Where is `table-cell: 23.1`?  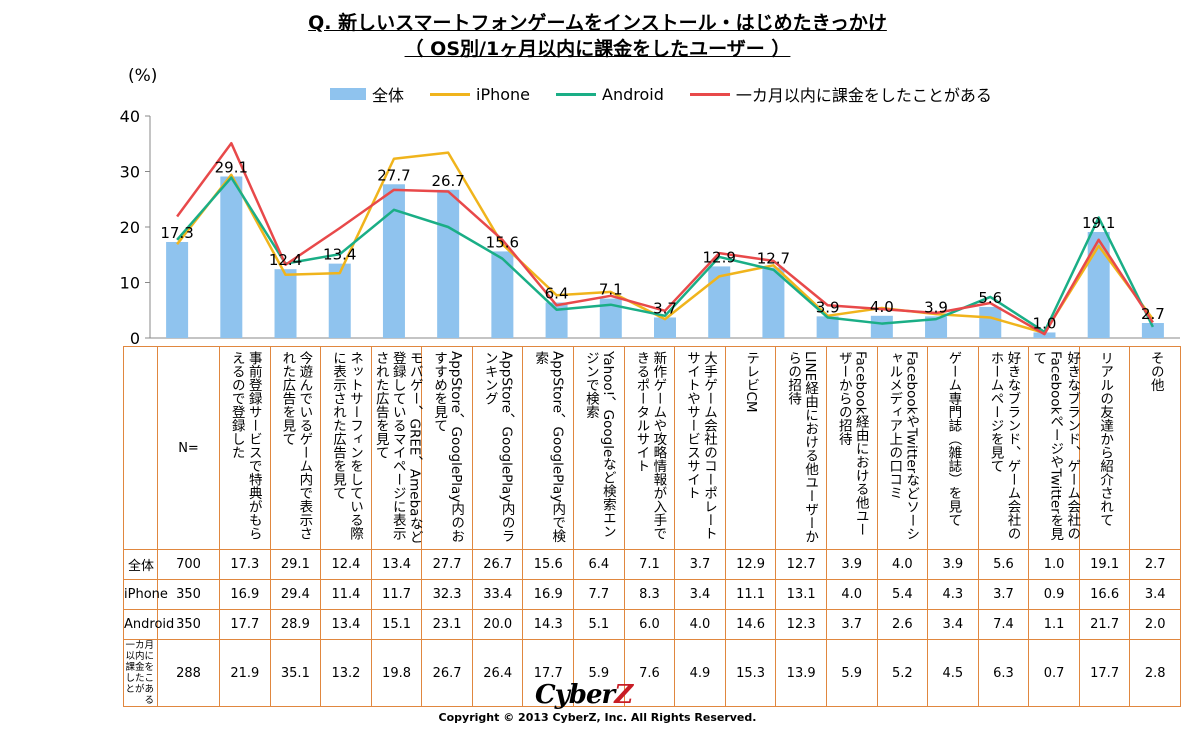 table-cell: 23.1 is located at coordinates (447, 624).